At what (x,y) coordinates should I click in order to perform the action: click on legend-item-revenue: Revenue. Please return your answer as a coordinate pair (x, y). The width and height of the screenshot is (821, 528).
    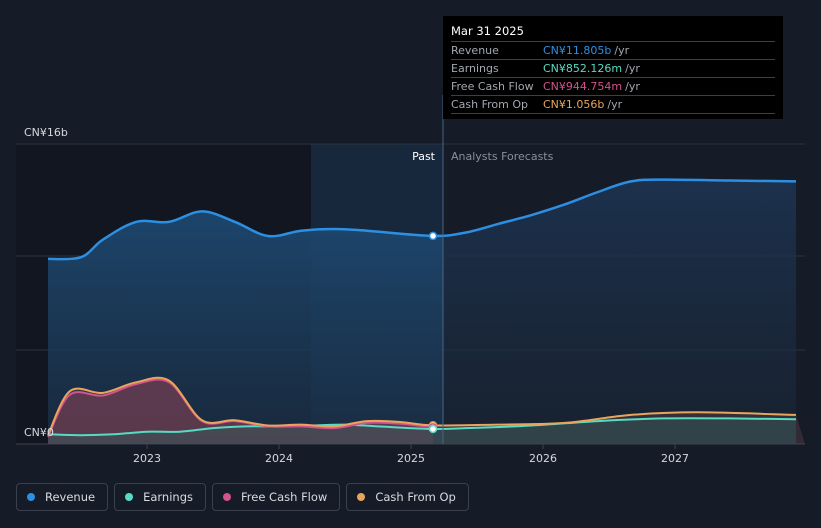
    Looking at the image, I should click on (62, 497).